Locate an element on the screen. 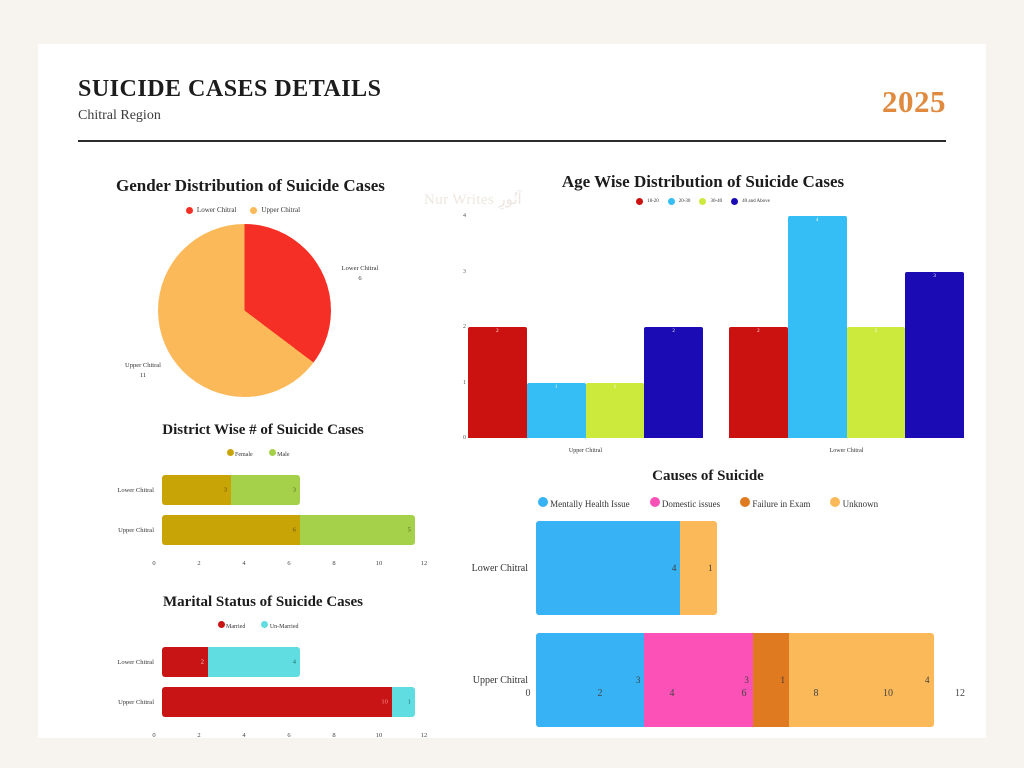  bar-segment-married: 10 is located at coordinates (277, 702).